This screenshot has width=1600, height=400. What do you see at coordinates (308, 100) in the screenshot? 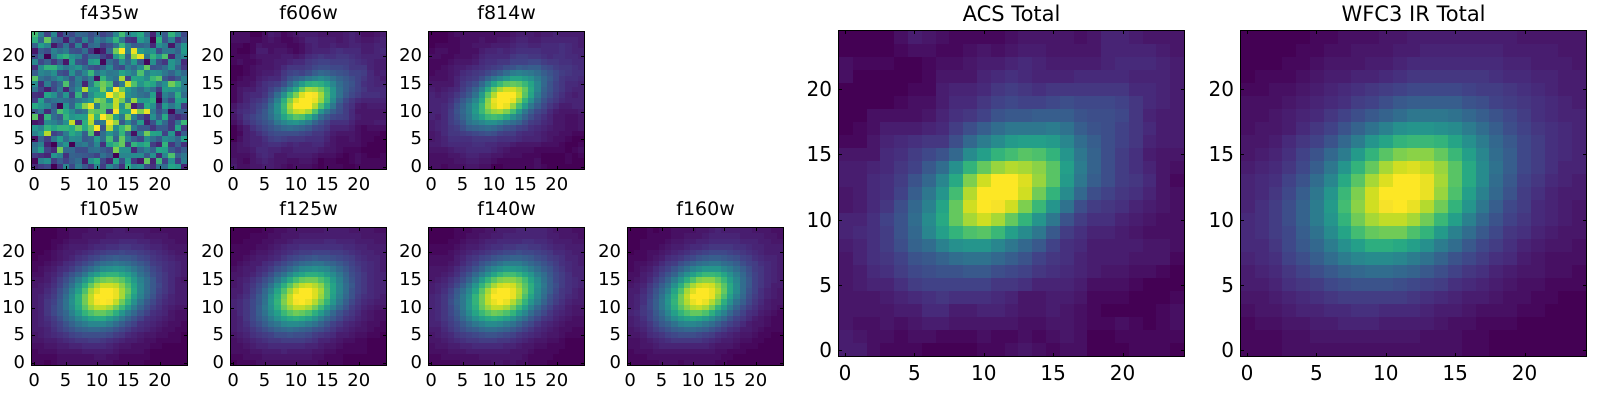
I see `axes-f606w` at bounding box center [308, 100].